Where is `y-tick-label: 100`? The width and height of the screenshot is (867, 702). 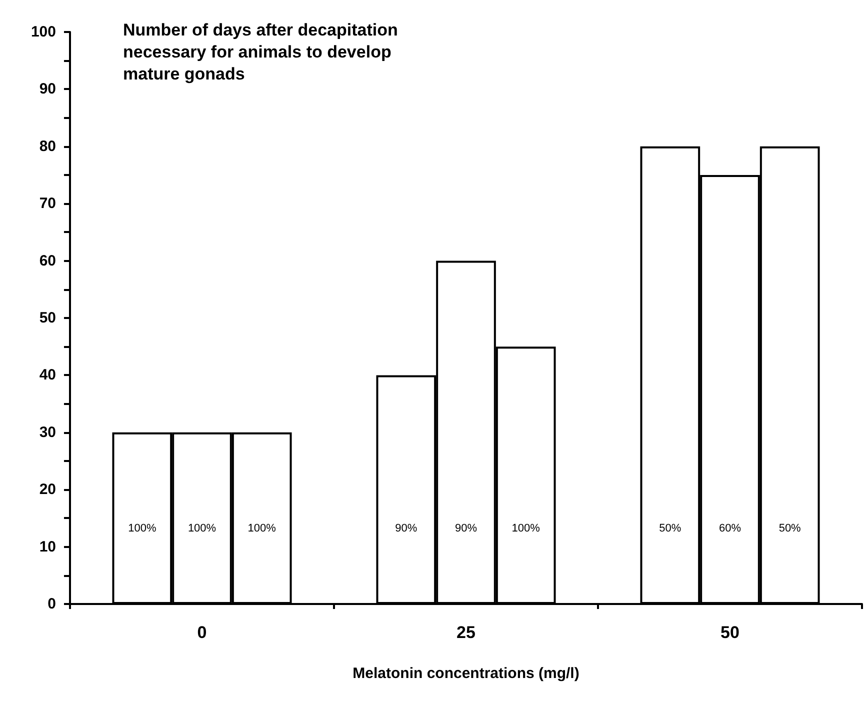 y-tick-label: 100 is located at coordinates (43, 32).